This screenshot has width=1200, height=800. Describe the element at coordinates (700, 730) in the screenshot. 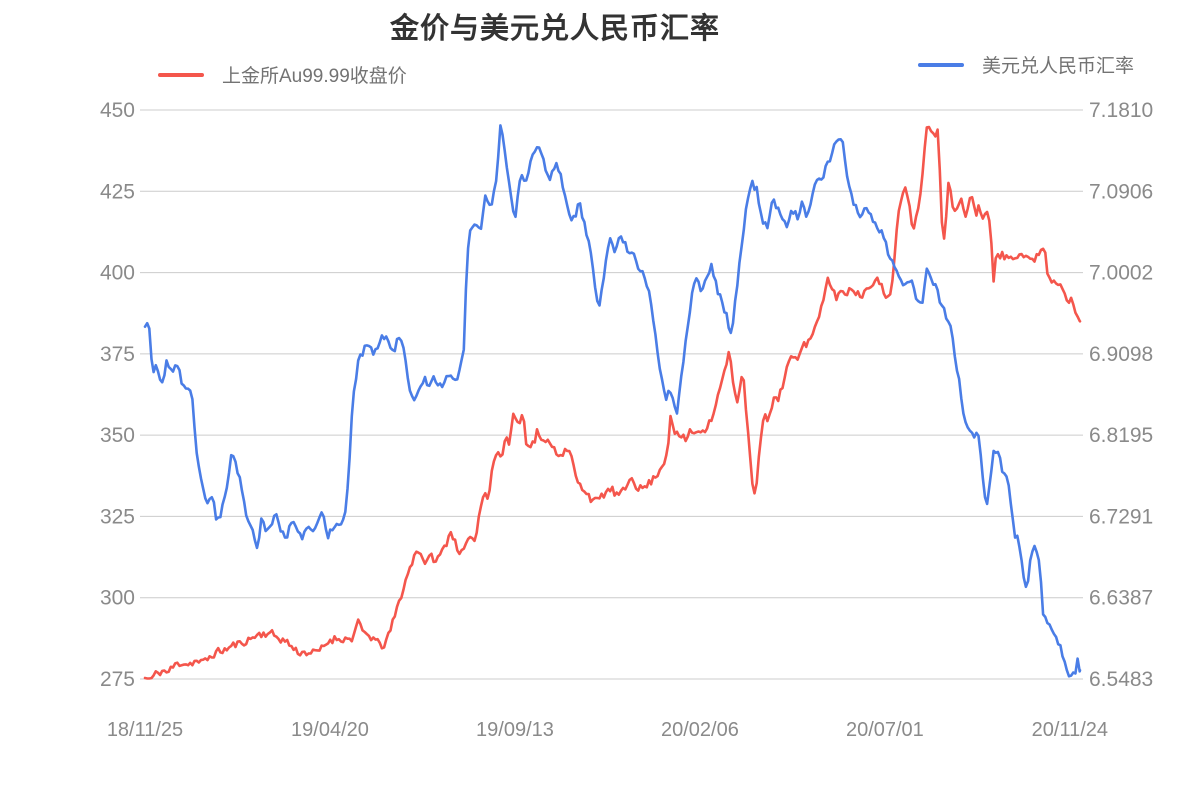

I see `x-axis-tick-label: 20/02/06` at that location.